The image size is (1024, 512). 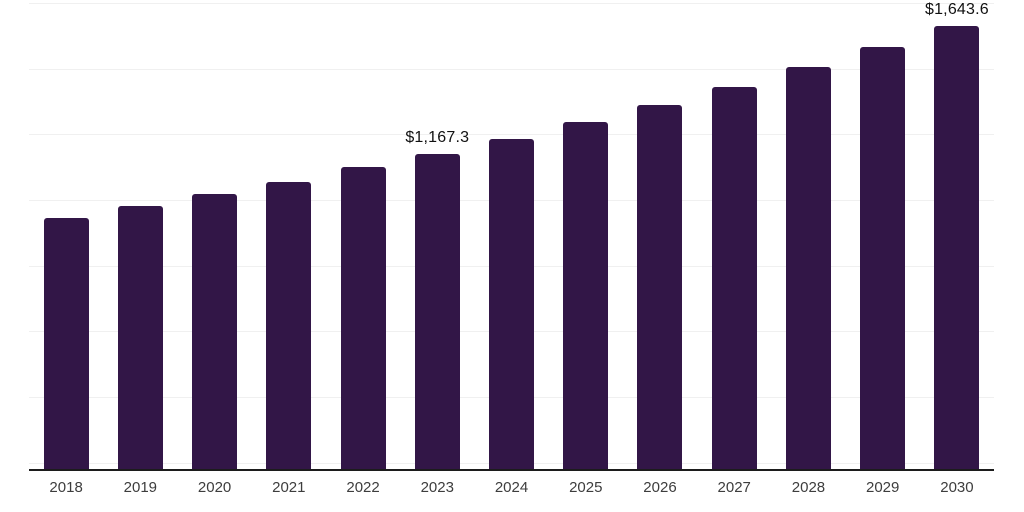 I want to click on bar-value-label: $1,643.6, so click(x=956, y=9).